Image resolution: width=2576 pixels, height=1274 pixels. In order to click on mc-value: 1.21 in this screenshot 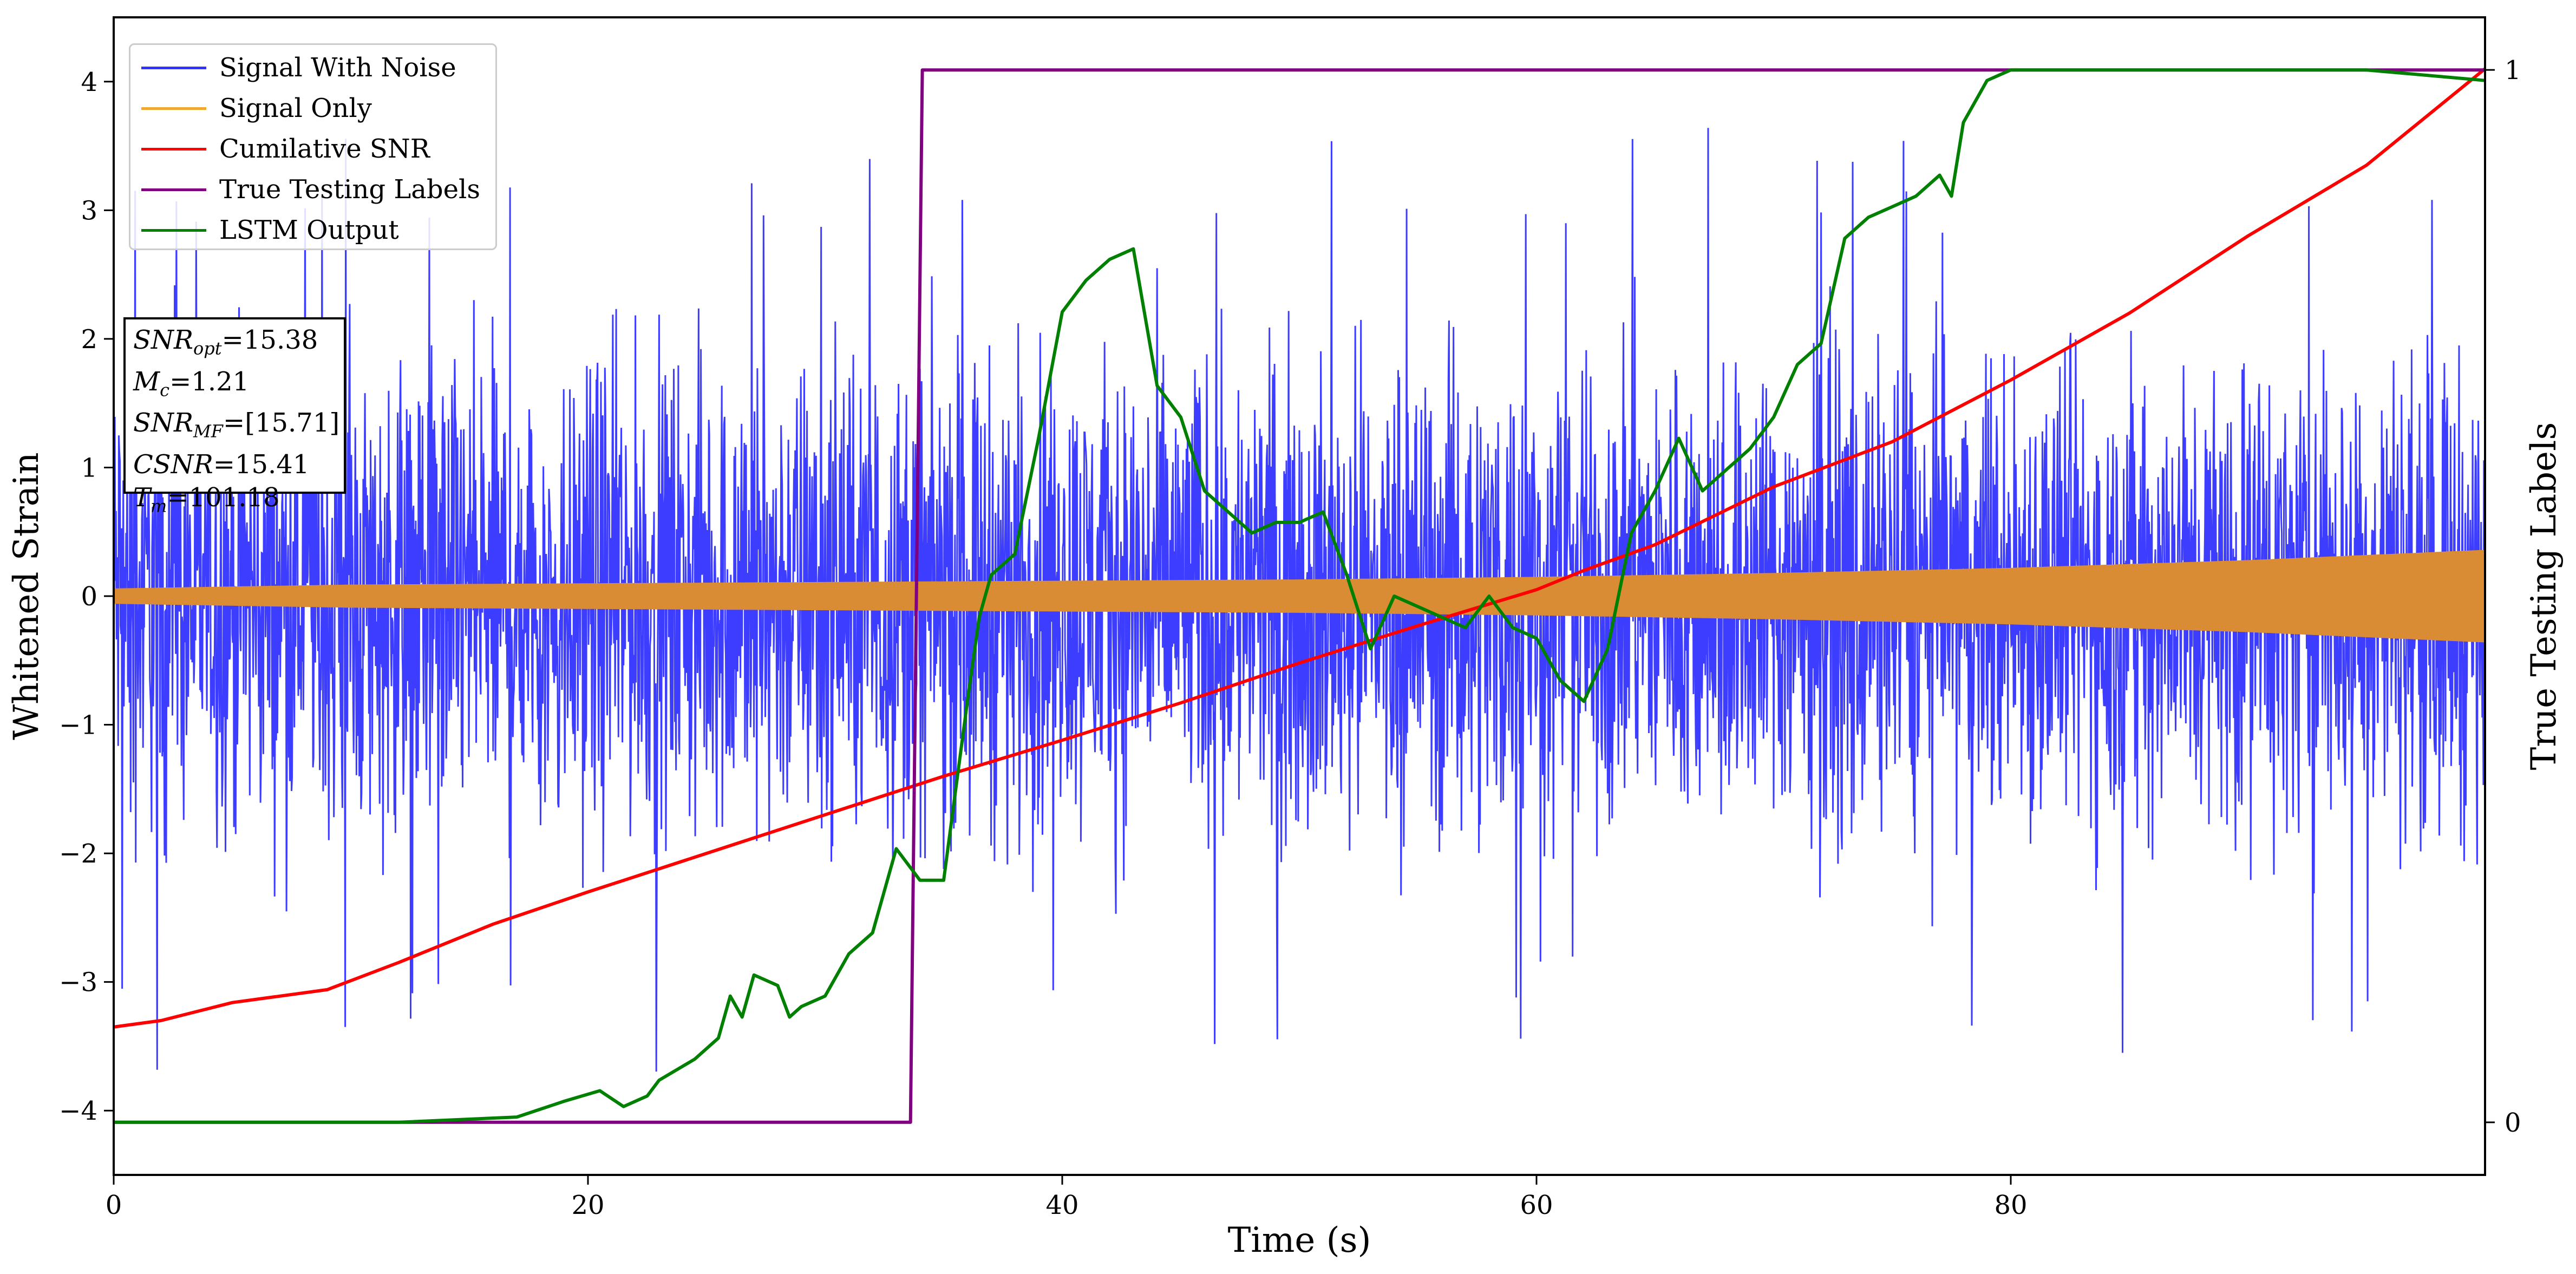, I will do `click(220, 381)`.